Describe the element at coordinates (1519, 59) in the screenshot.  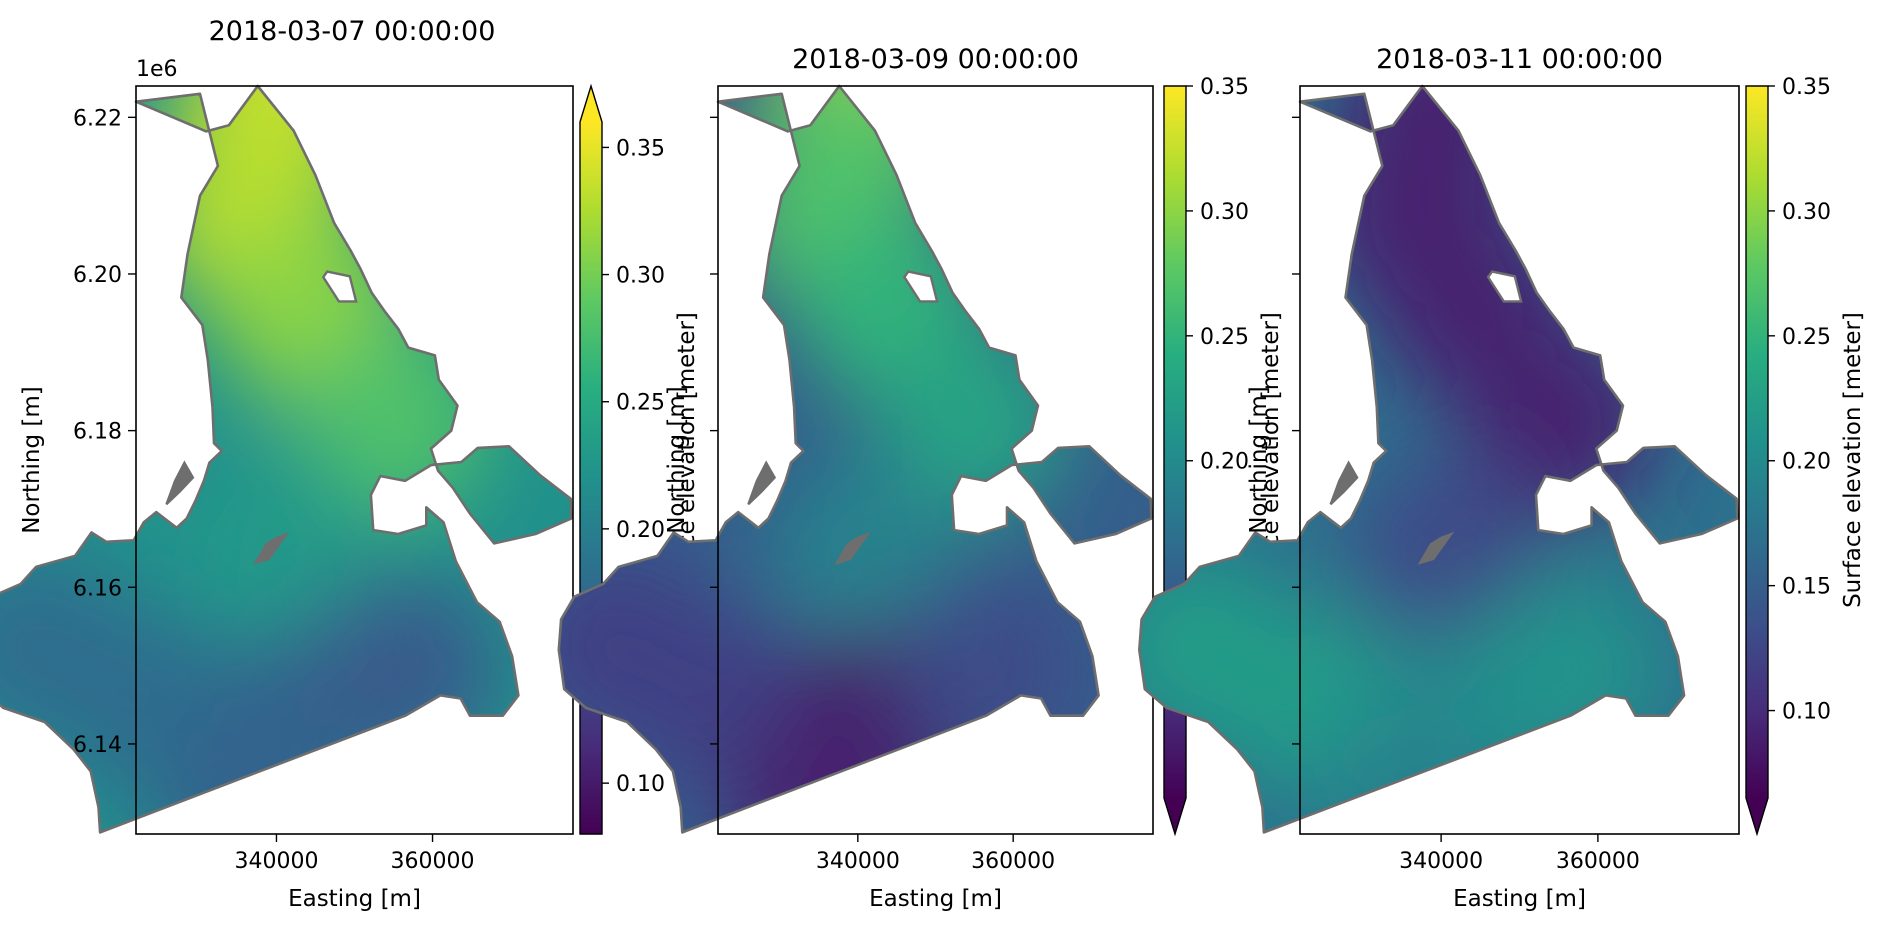
I see `panel-title: 2018-03-11 00:00:00` at that location.